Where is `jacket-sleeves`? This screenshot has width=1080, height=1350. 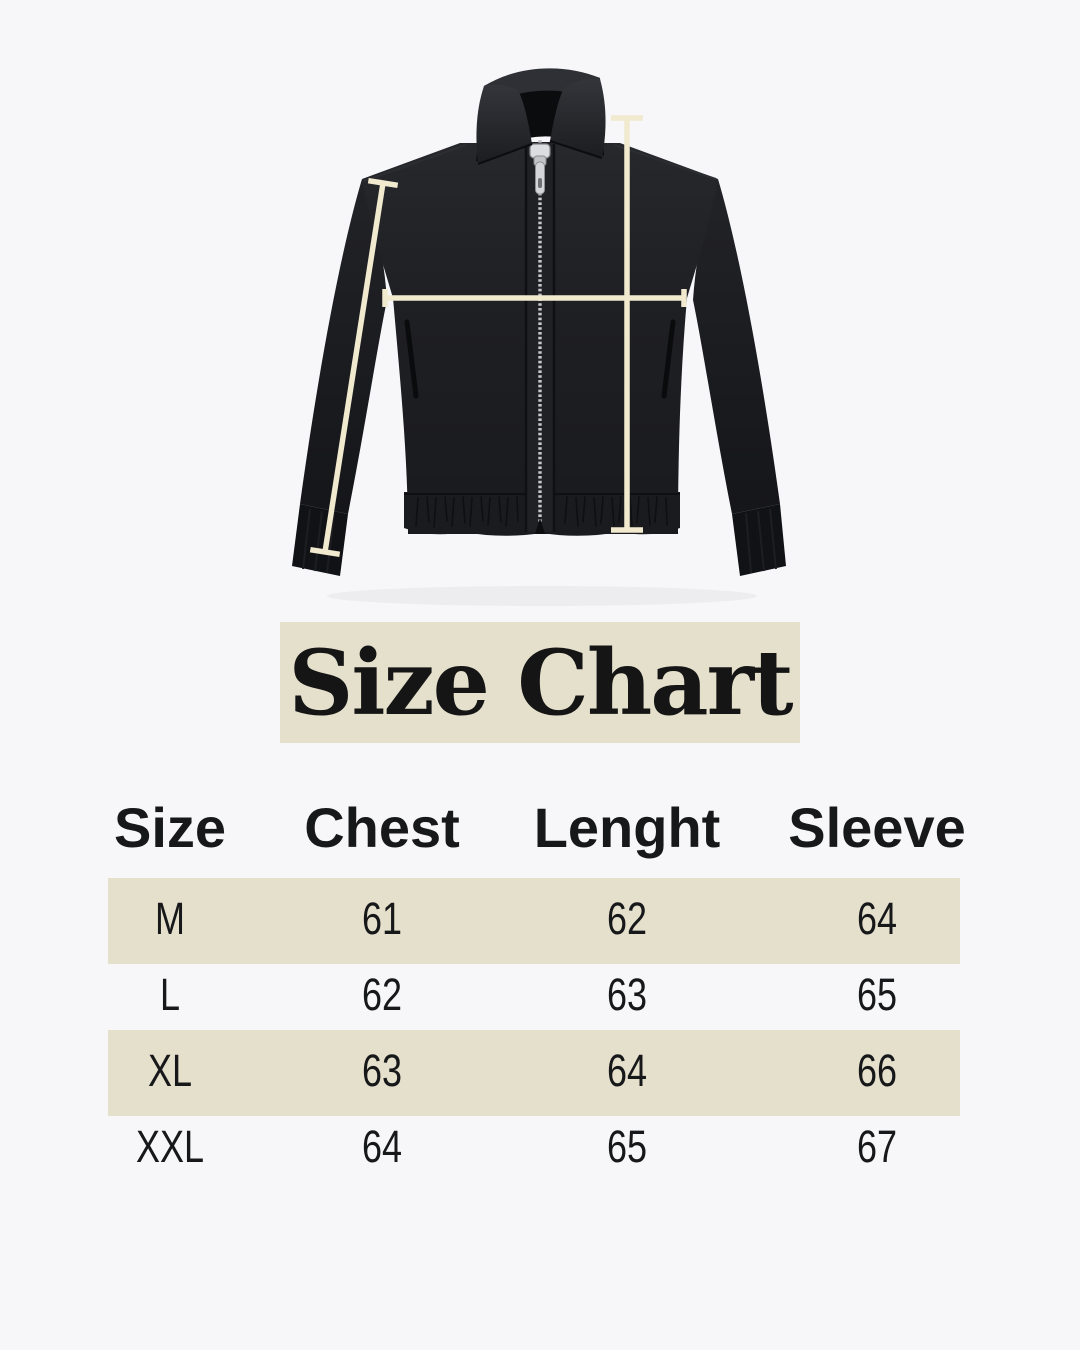
jacket-sleeves is located at coordinates (539, 377).